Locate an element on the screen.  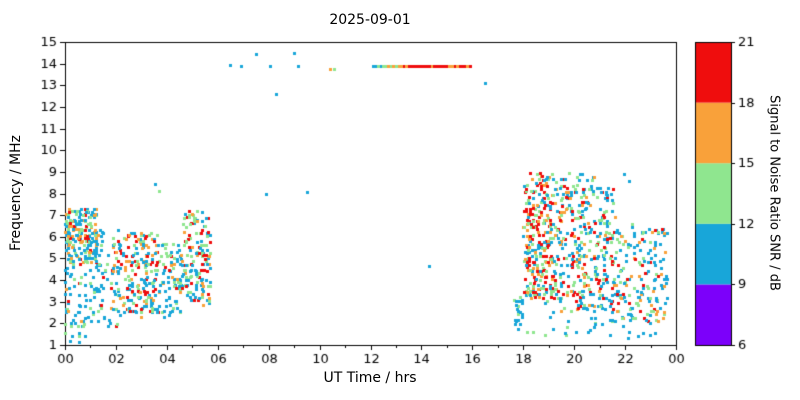
x-axis-label: UT Time / hrs is located at coordinates (370, 378).